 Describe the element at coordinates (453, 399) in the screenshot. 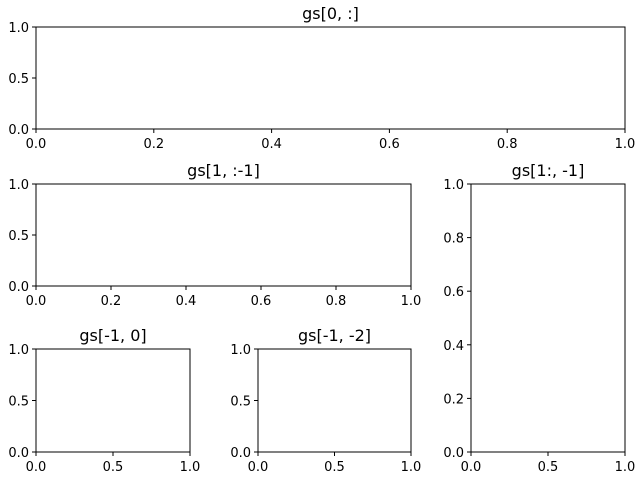

I see `y-tick-label: 0.2` at that location.